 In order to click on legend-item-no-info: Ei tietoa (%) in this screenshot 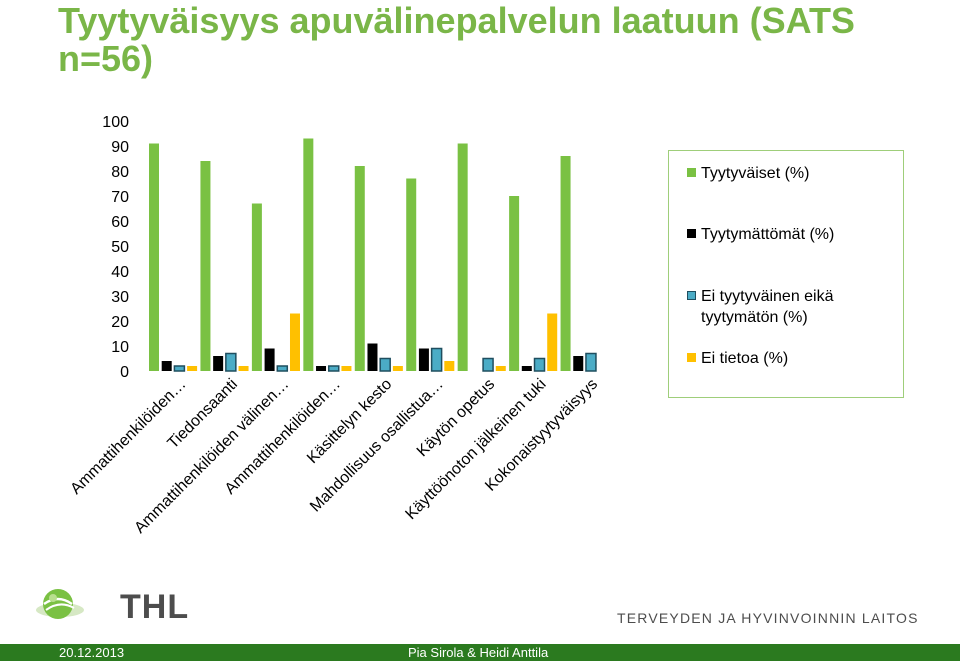, I will do `click(789, 358)`.